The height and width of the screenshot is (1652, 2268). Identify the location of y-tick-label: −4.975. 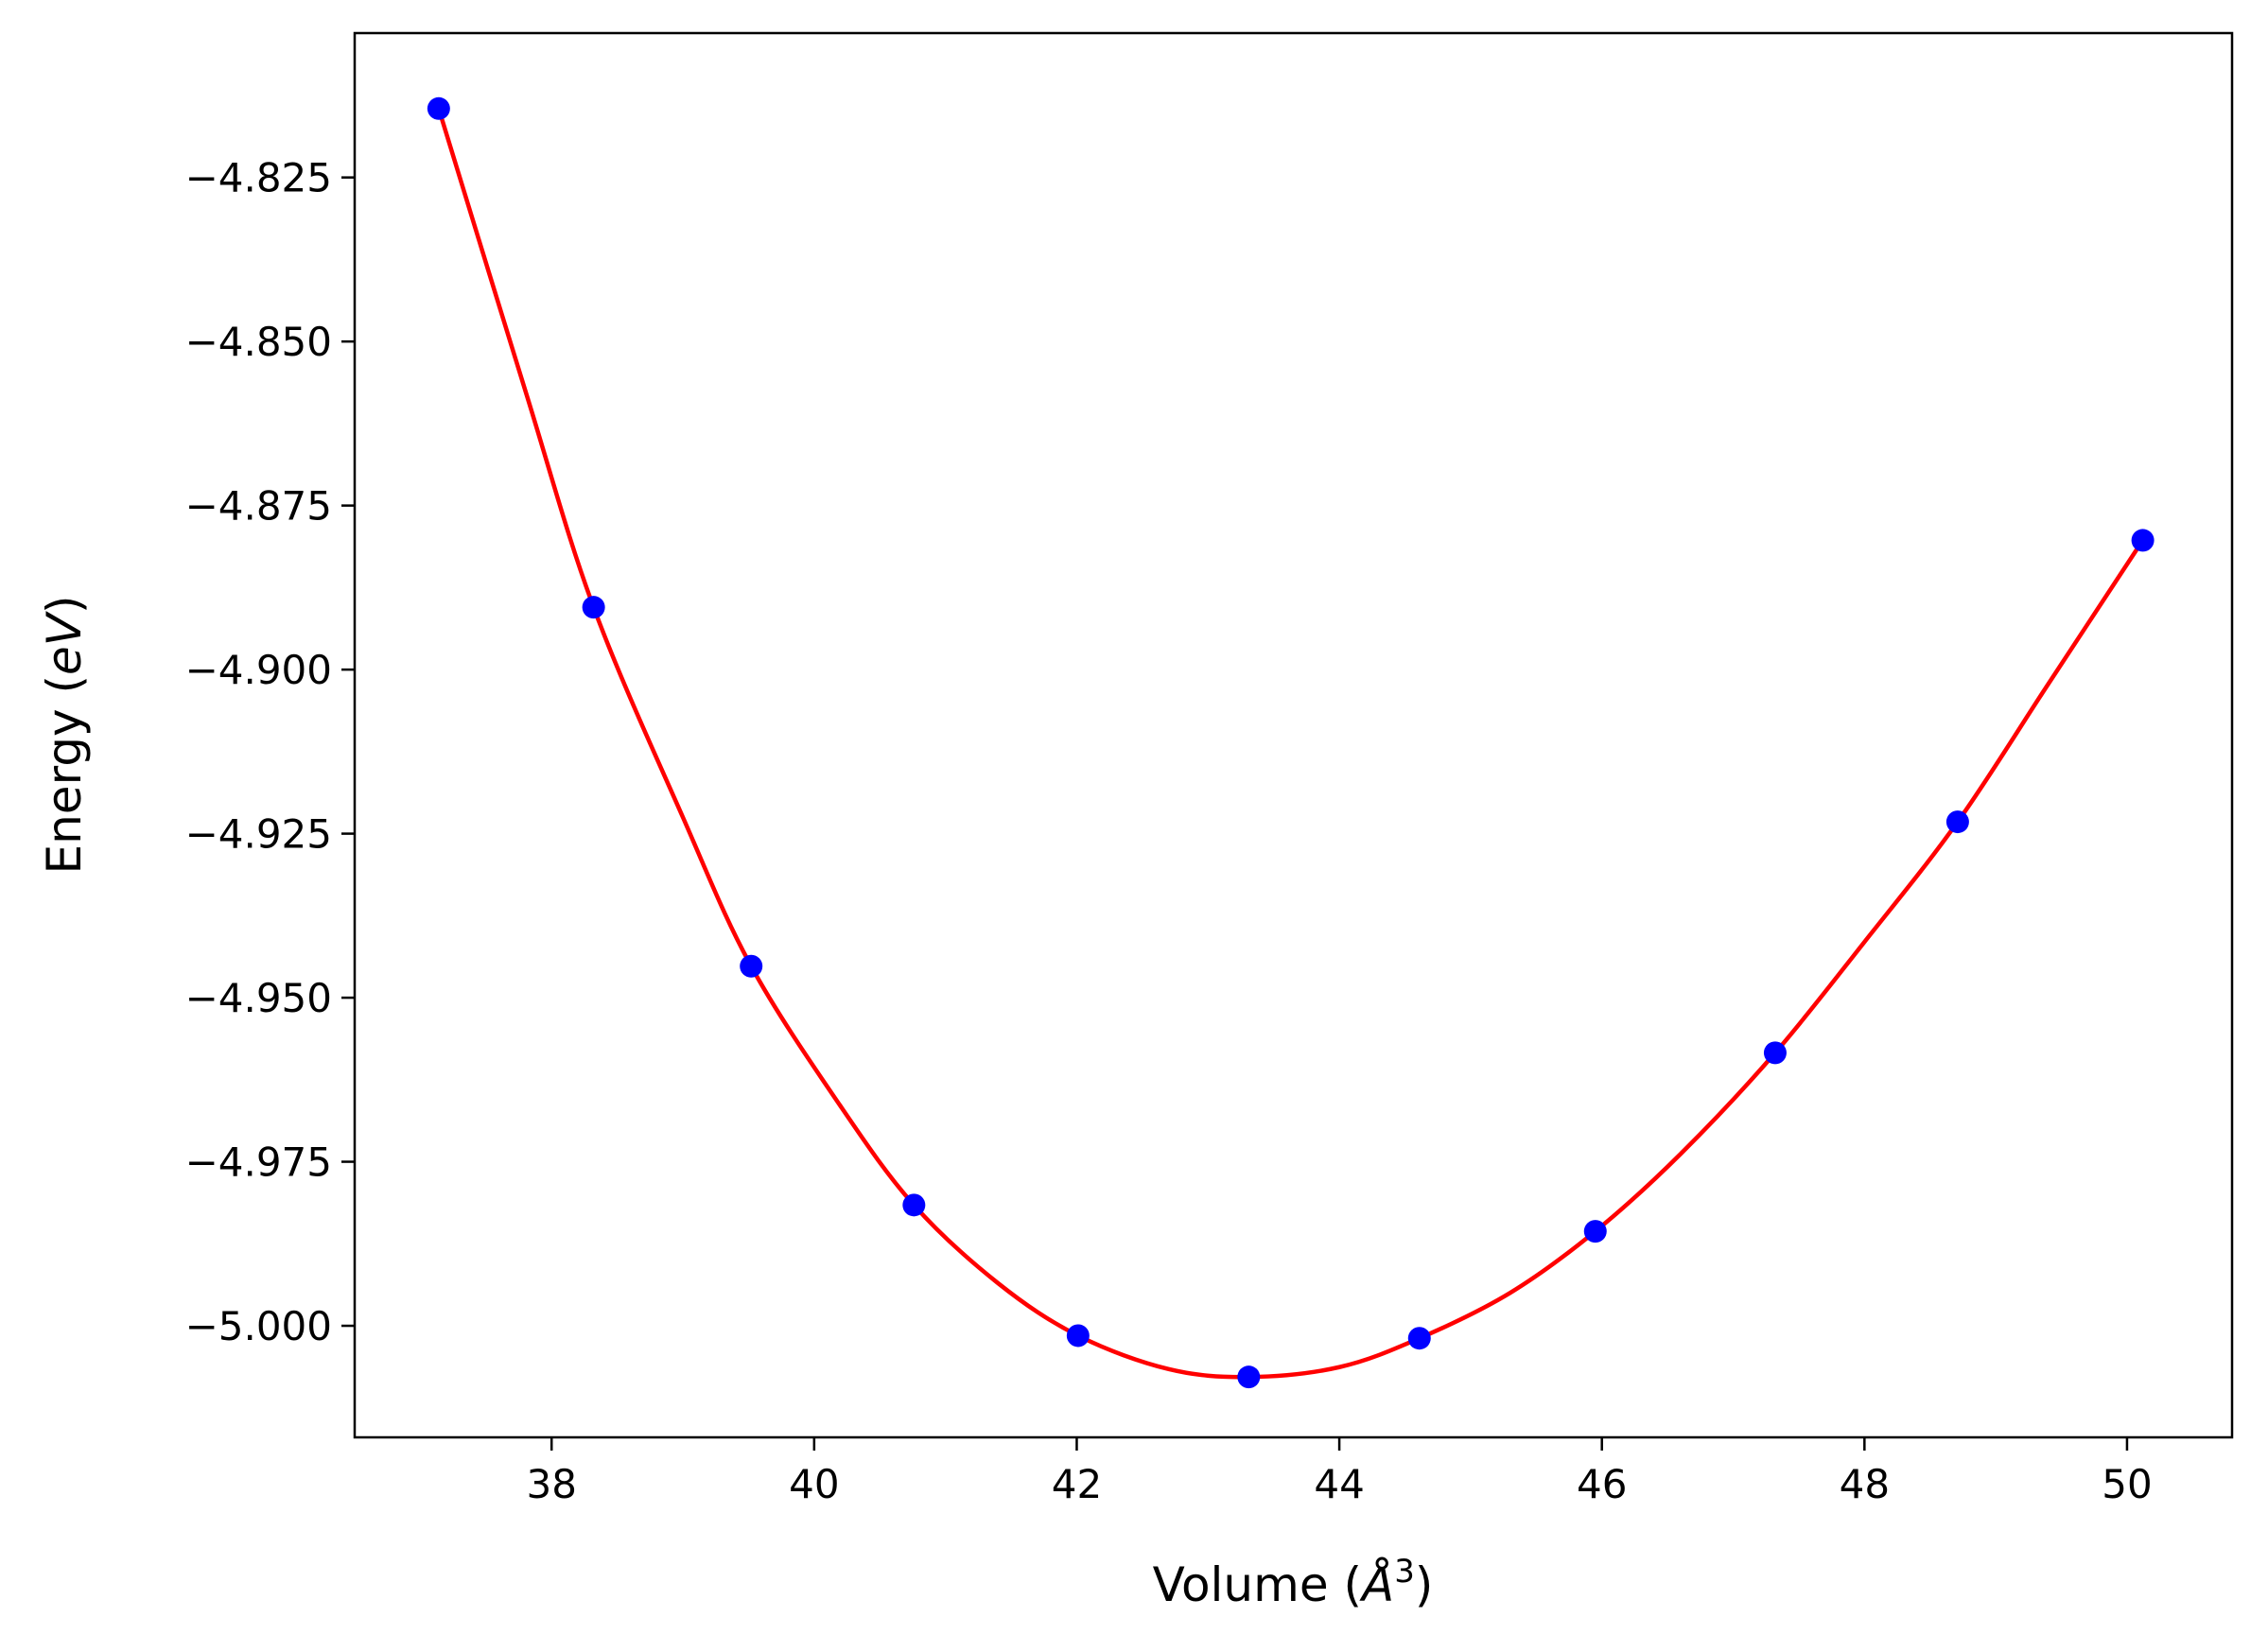
(258, 1162).